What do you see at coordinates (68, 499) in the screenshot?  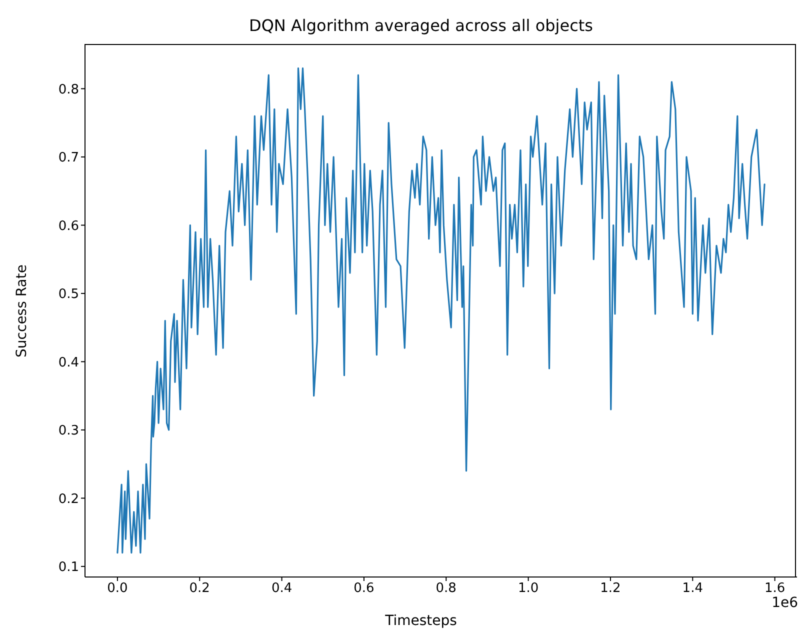 I see `y-tick-label: 0.2` at bounding box center [68, 499].